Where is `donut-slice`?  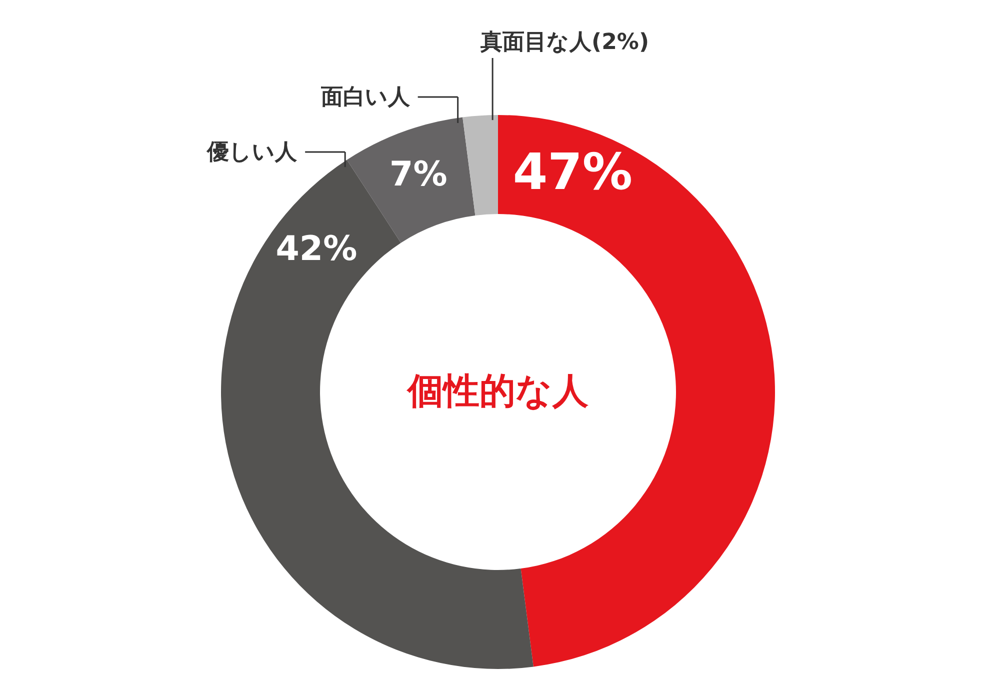 donut-slice is located at coordinates (480, 165).